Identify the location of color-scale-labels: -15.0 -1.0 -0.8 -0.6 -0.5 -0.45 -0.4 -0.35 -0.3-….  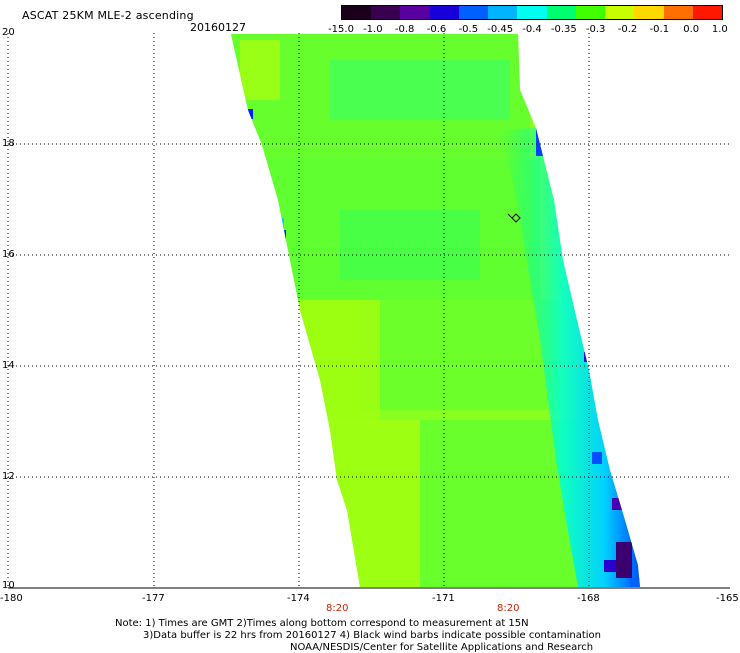
(528, 31).